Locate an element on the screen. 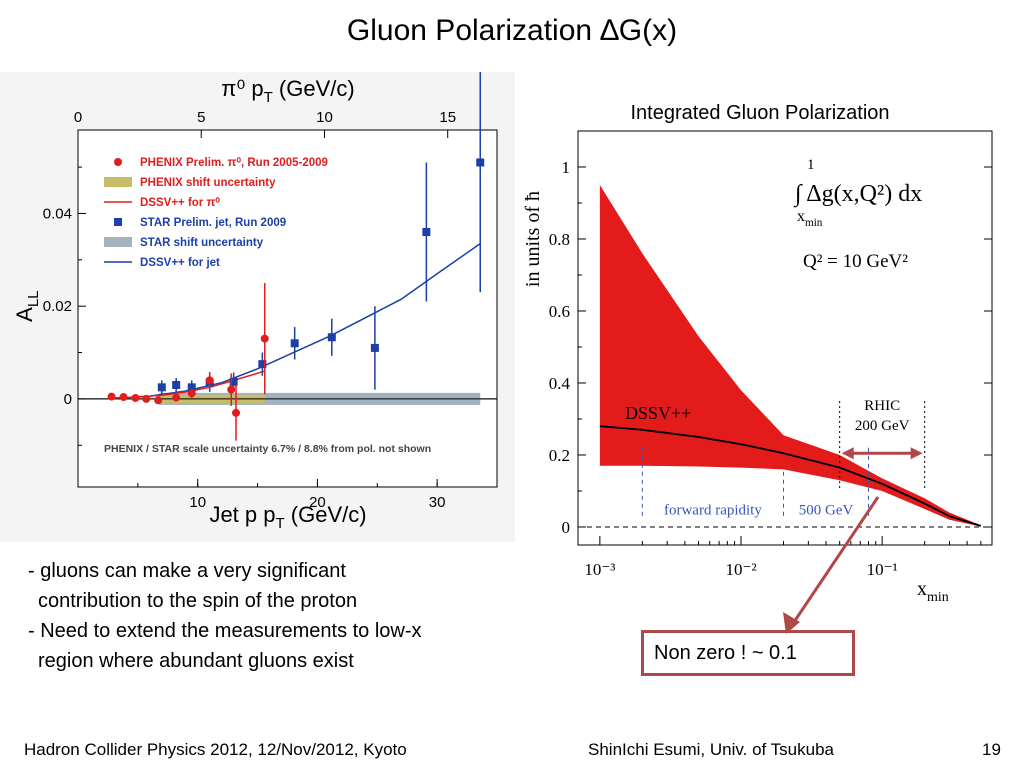  page-number: 19 is located at coordinates (991, 749).